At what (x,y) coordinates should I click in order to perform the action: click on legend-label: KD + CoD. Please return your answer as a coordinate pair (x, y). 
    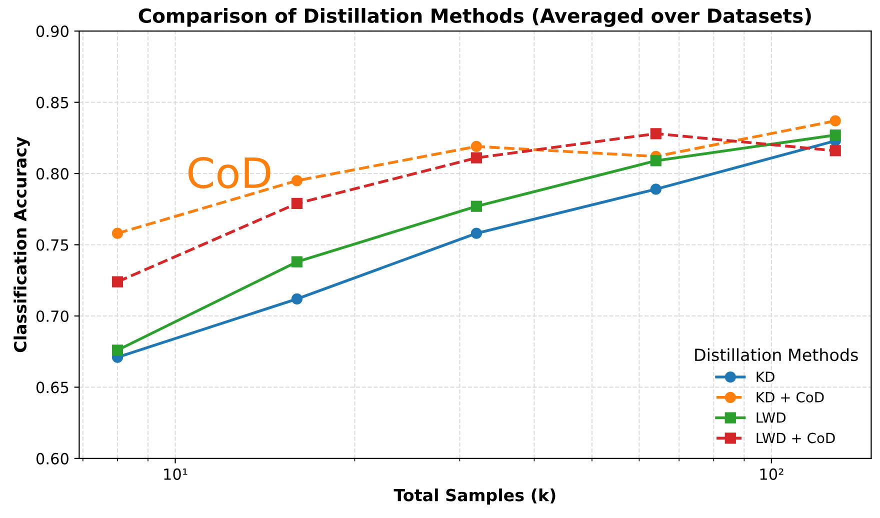
    Looking at the image, I should click on (790, 397).